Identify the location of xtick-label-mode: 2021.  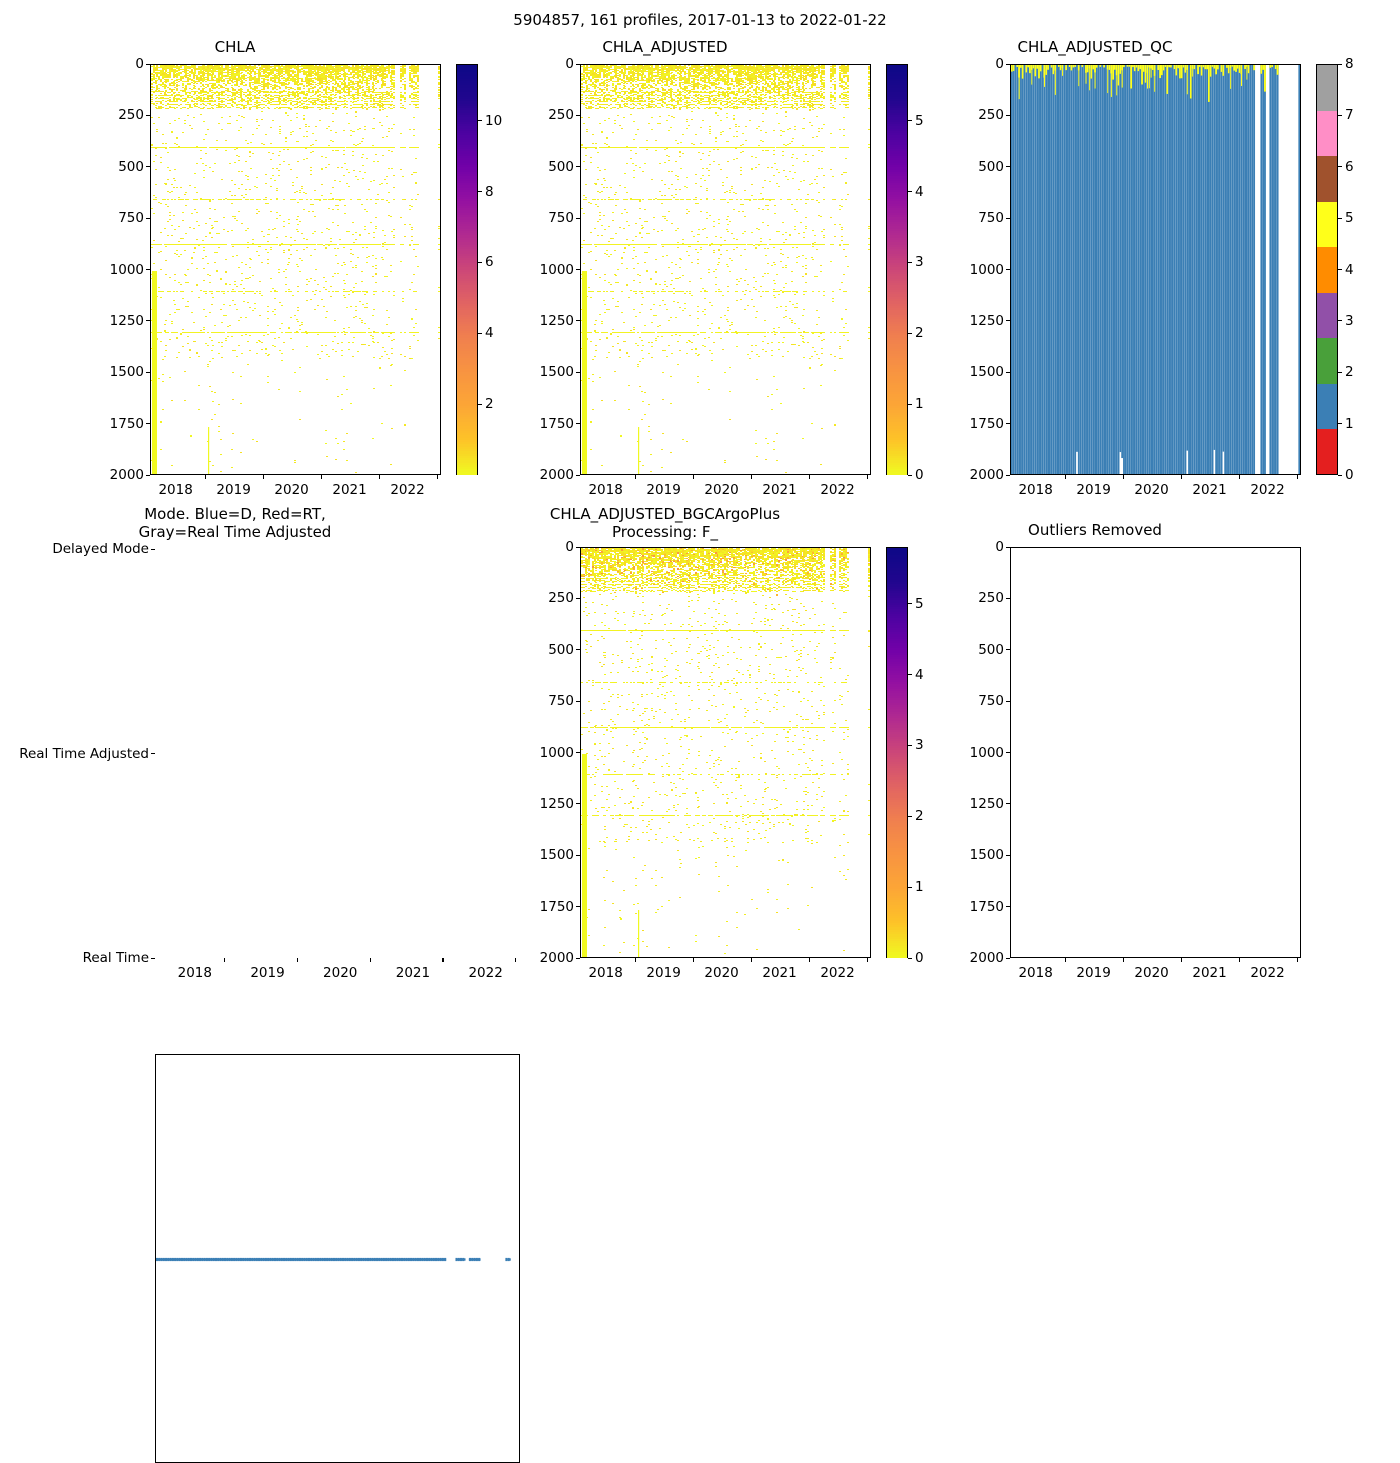
(413, 973).